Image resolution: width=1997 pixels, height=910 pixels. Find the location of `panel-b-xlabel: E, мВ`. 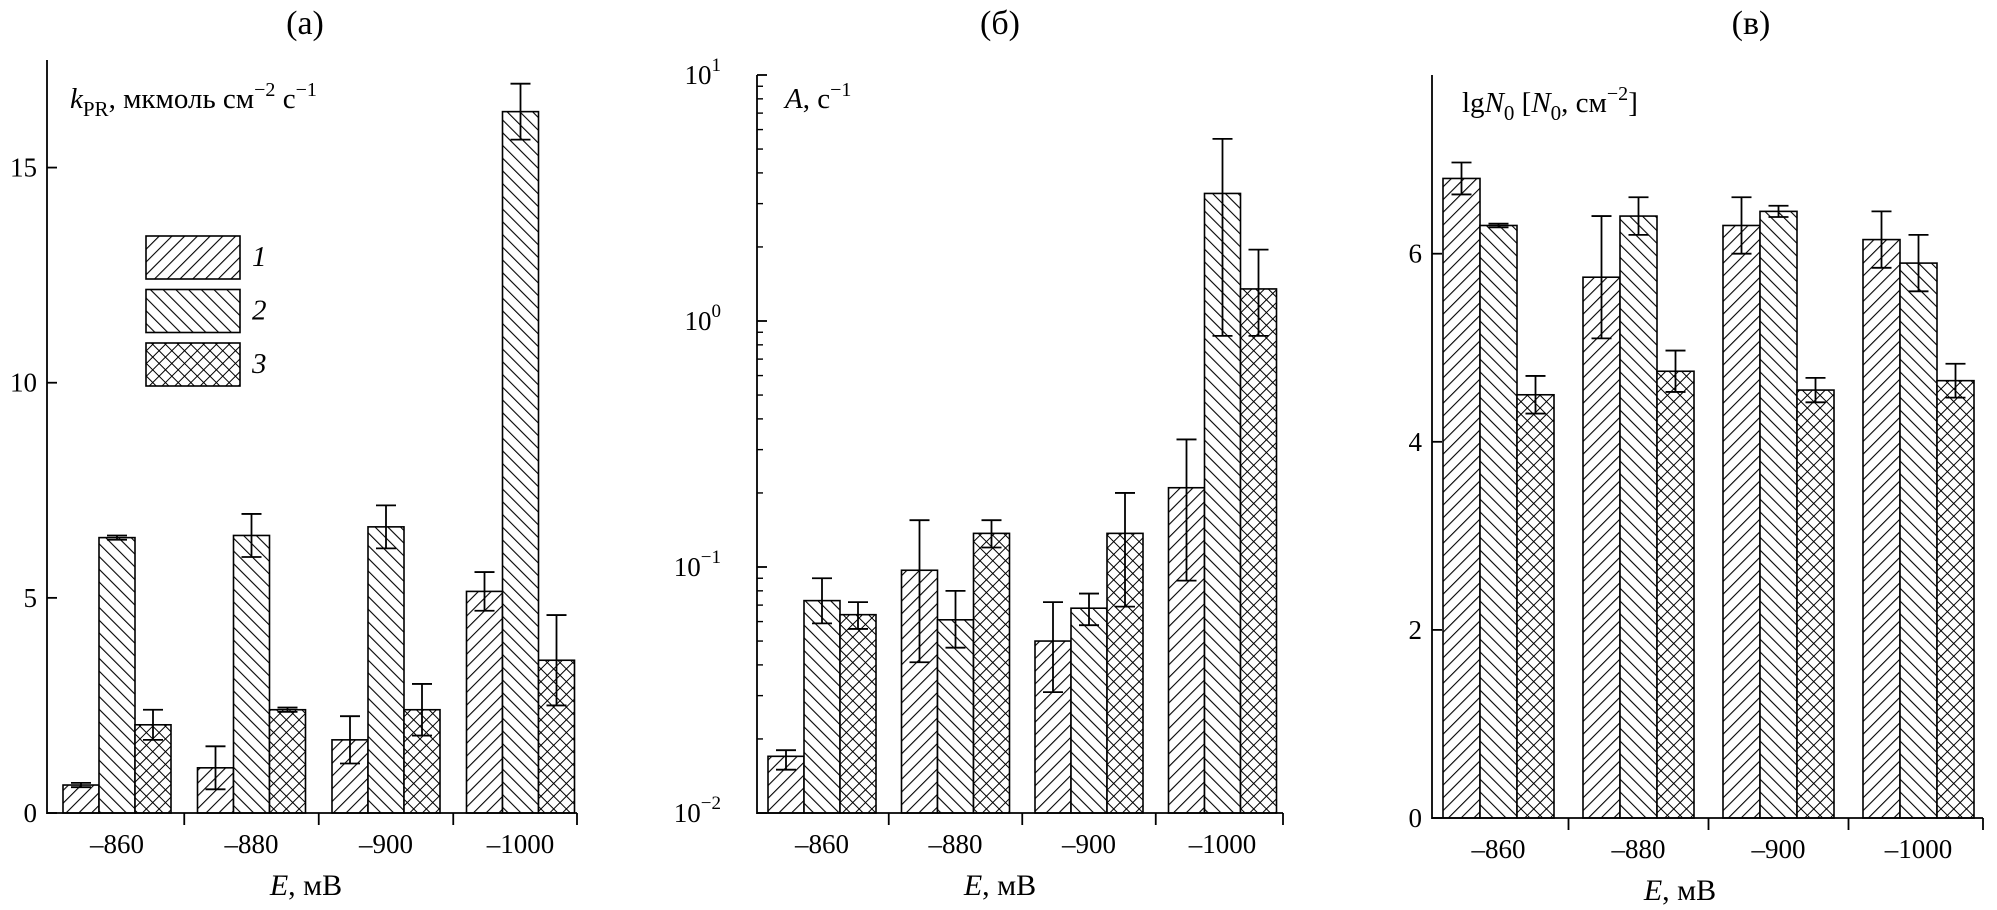

panel-b-xlabel: E, мВ is located at coordinates (999, 885).